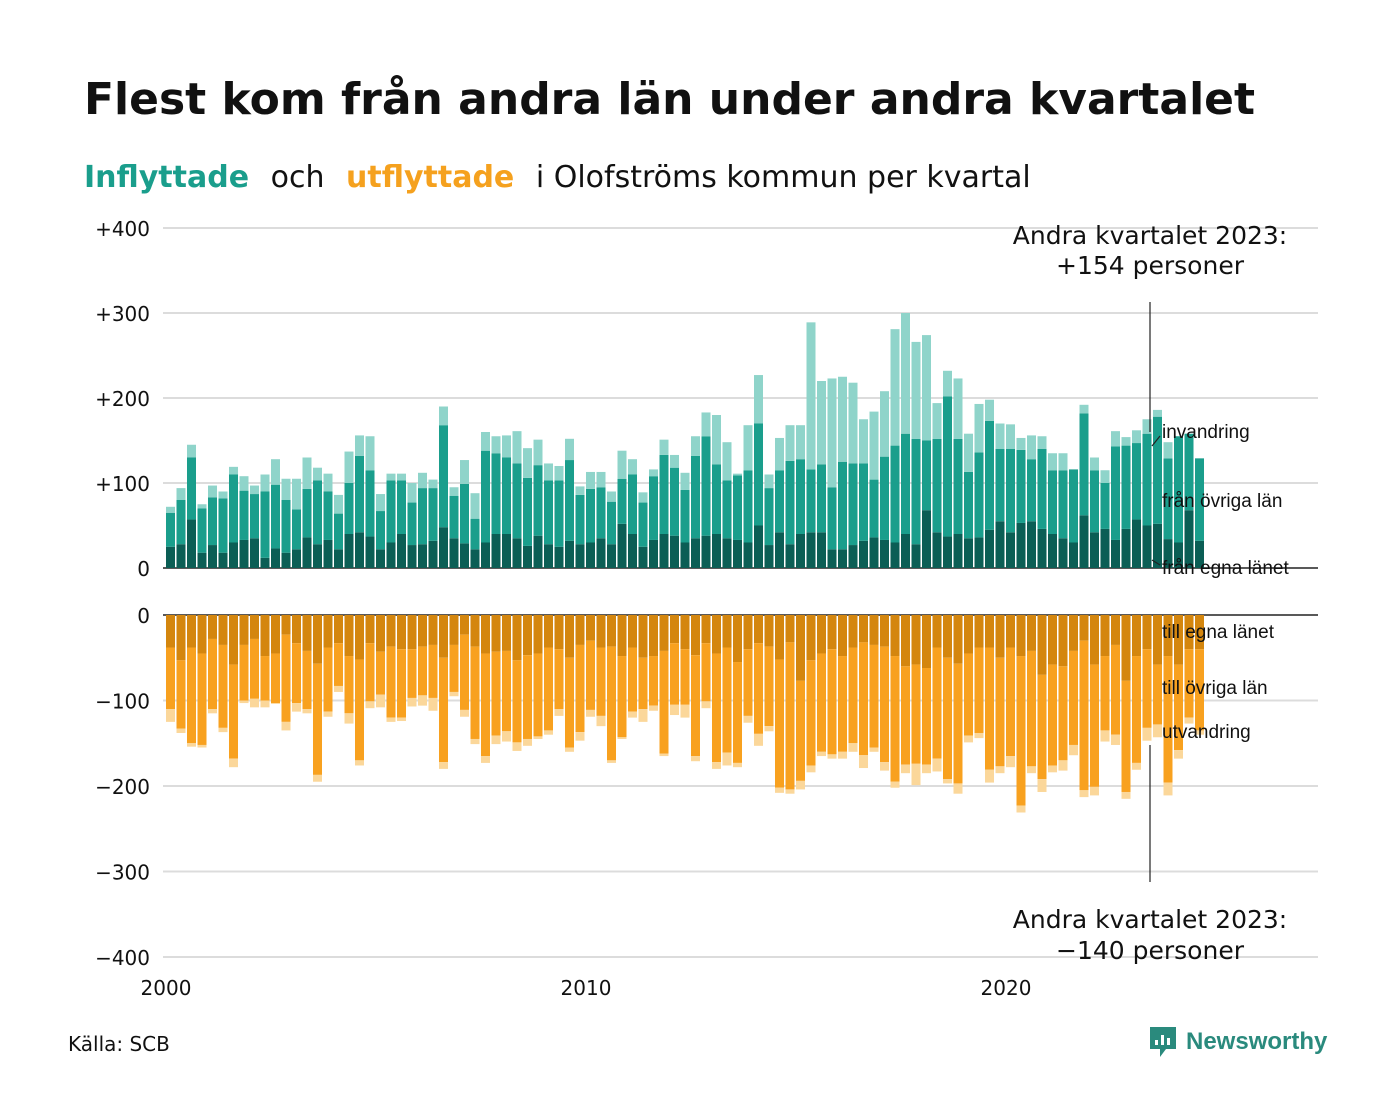  Describe the element at coordinates (122, 958) in the screenshot. I see `ytick-bottom-label: −400` at that location.